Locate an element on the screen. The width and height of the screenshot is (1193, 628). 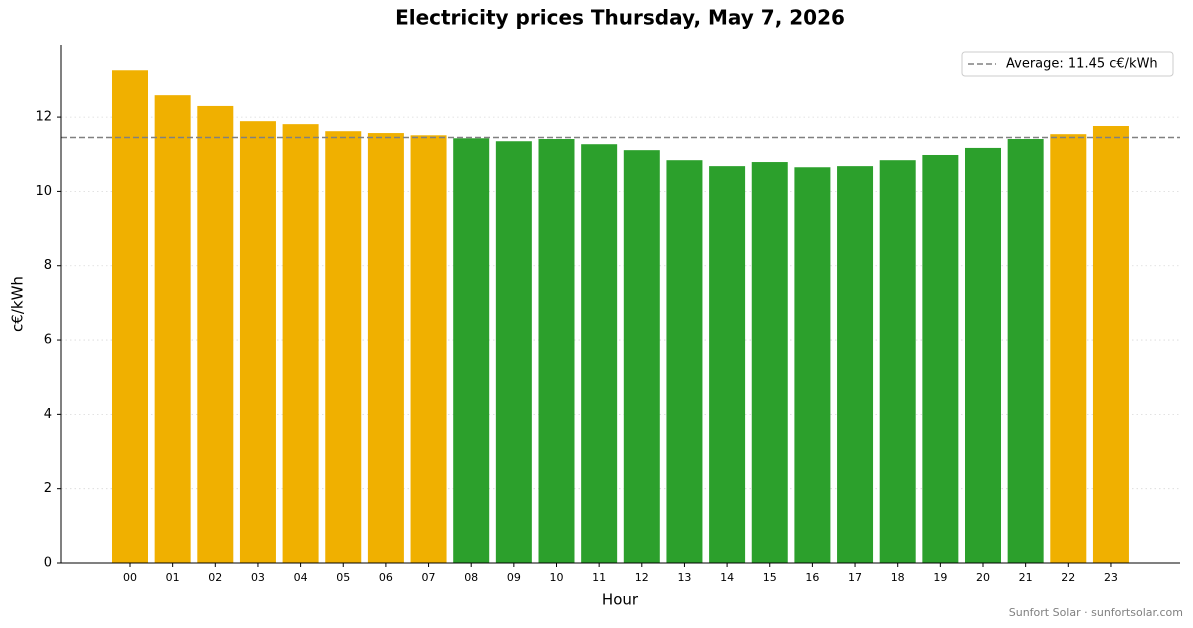
chart-title: Electricity prices Thursday, May 7, 2026 is located at coordinates (620, 18).